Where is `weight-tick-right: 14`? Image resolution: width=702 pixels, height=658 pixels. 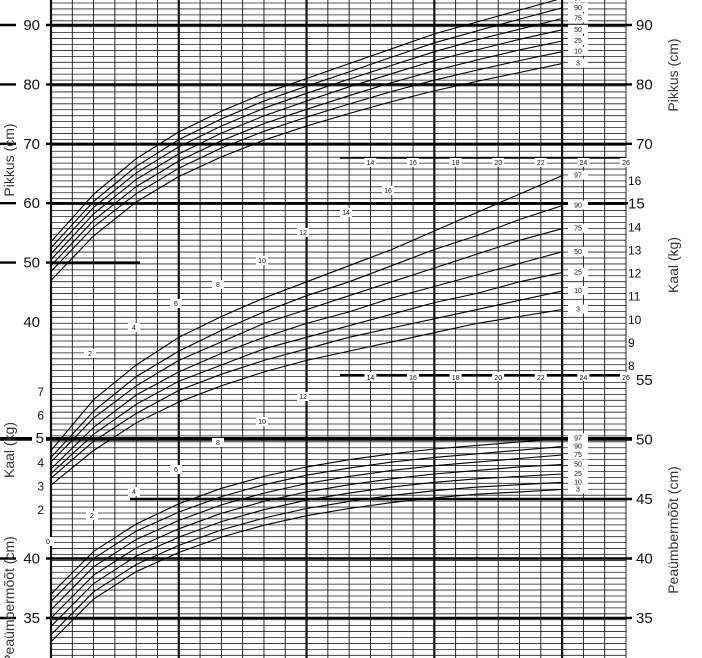 weight-tick-right: 14 is located at coordinates (635, 227).